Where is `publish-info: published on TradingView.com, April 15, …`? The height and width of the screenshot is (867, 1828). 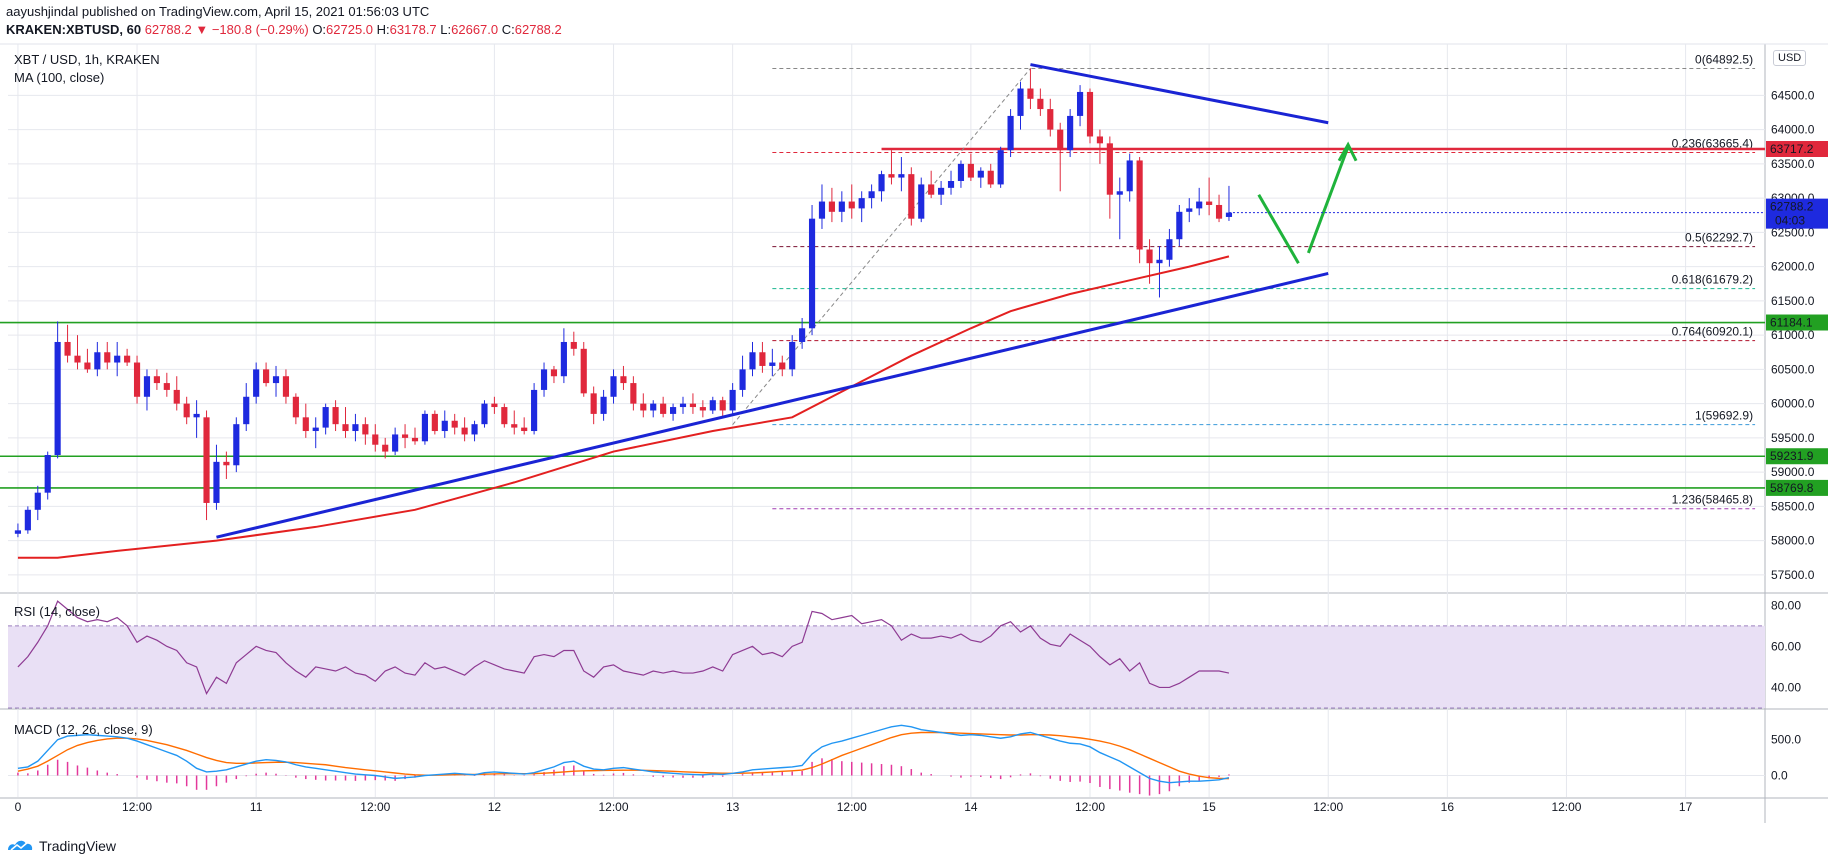 publish-info: published on TradingView.com, April 15, … is located at coordinates (255, 11).